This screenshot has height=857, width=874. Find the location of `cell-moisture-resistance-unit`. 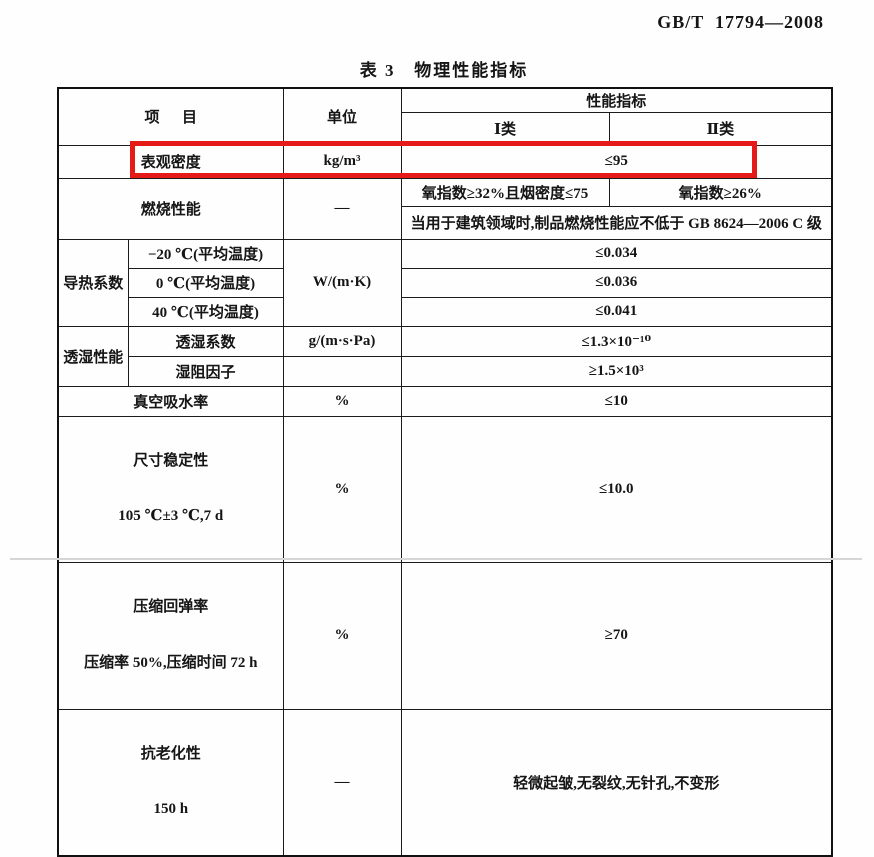

cell-moisture-resistance-unit is located at coordinates (342, 371).